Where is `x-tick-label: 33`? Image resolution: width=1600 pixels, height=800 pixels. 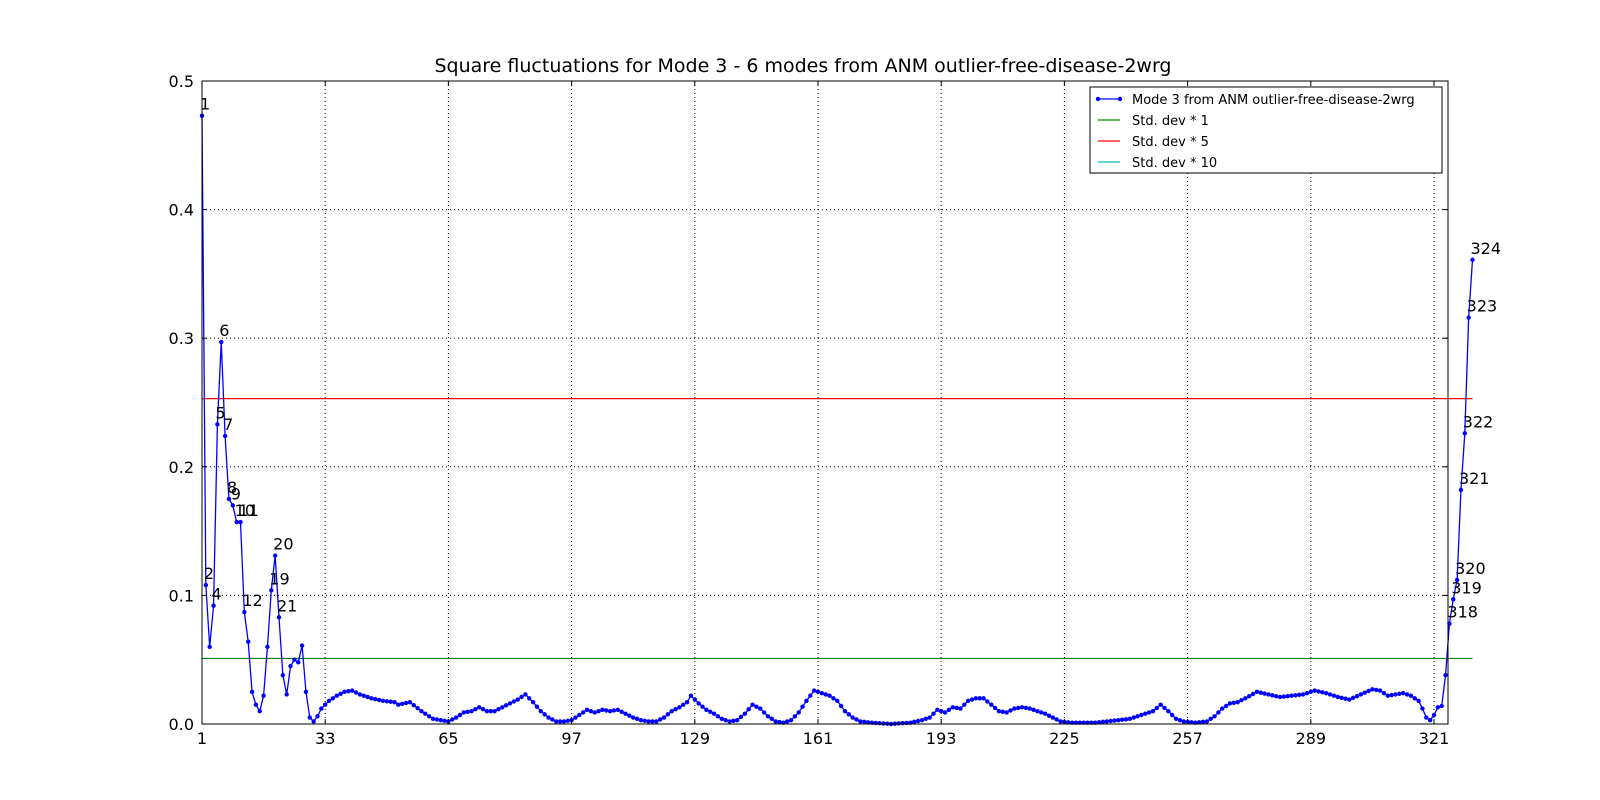 x-tick-label: 33 is located at coordinates (325, 738).